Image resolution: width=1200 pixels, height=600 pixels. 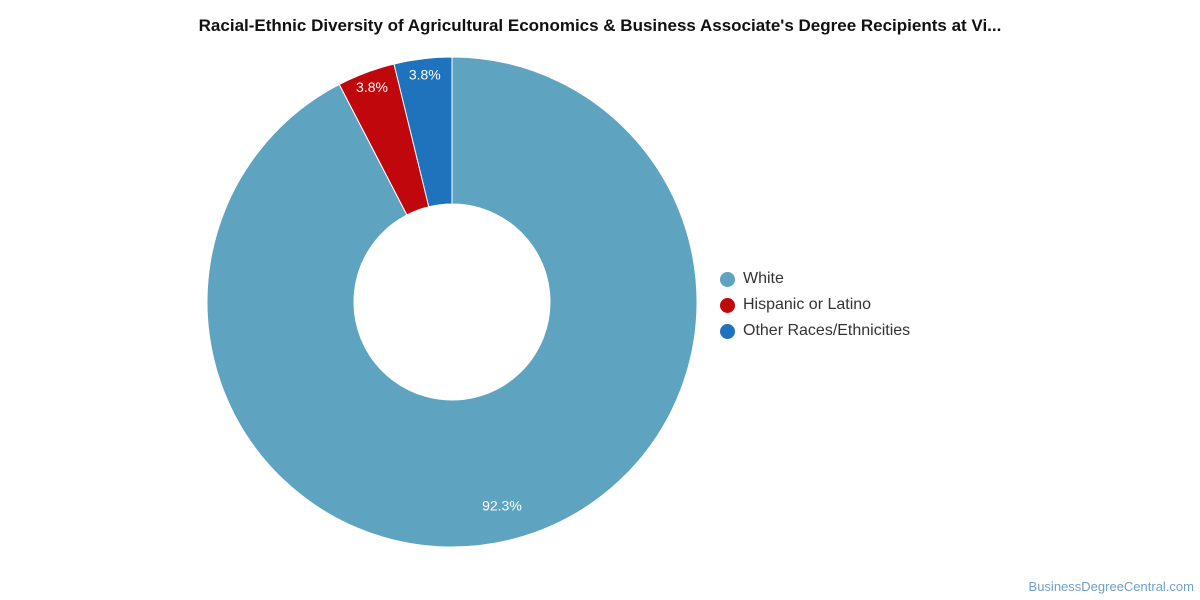 I want to click on site-watermark: BusinessDegreeCentral.com, so click(x=1111, y=586).